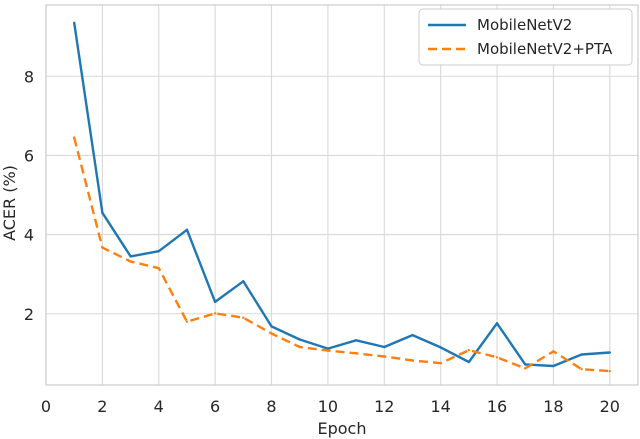  I want to click on x-tick-label: 18, so click(553, 406).